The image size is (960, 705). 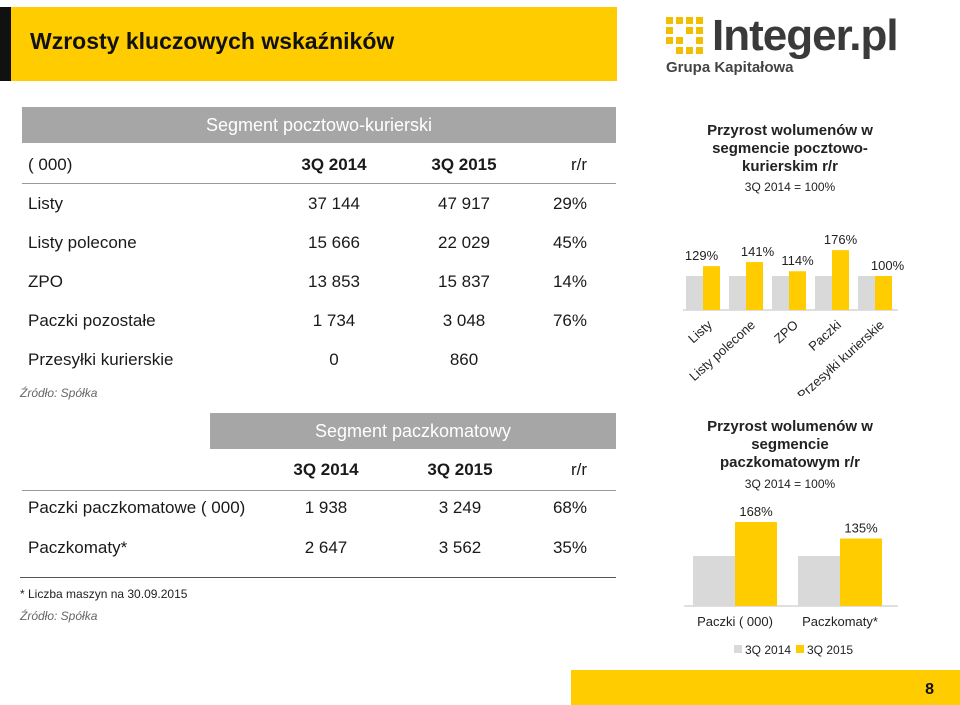 What do you see at coordinates (319, 183) in the screenshot?
I see `table1-rule` at bounding box center [319, 183].